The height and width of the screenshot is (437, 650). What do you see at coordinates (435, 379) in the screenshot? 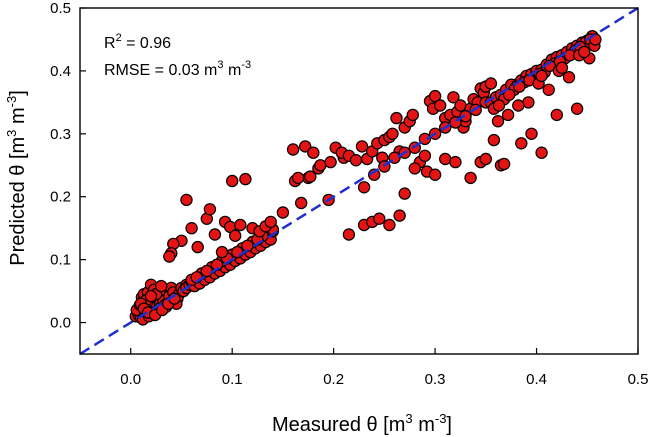
I see `x-tick-label: 0.3` at bounding box center [435, 379].